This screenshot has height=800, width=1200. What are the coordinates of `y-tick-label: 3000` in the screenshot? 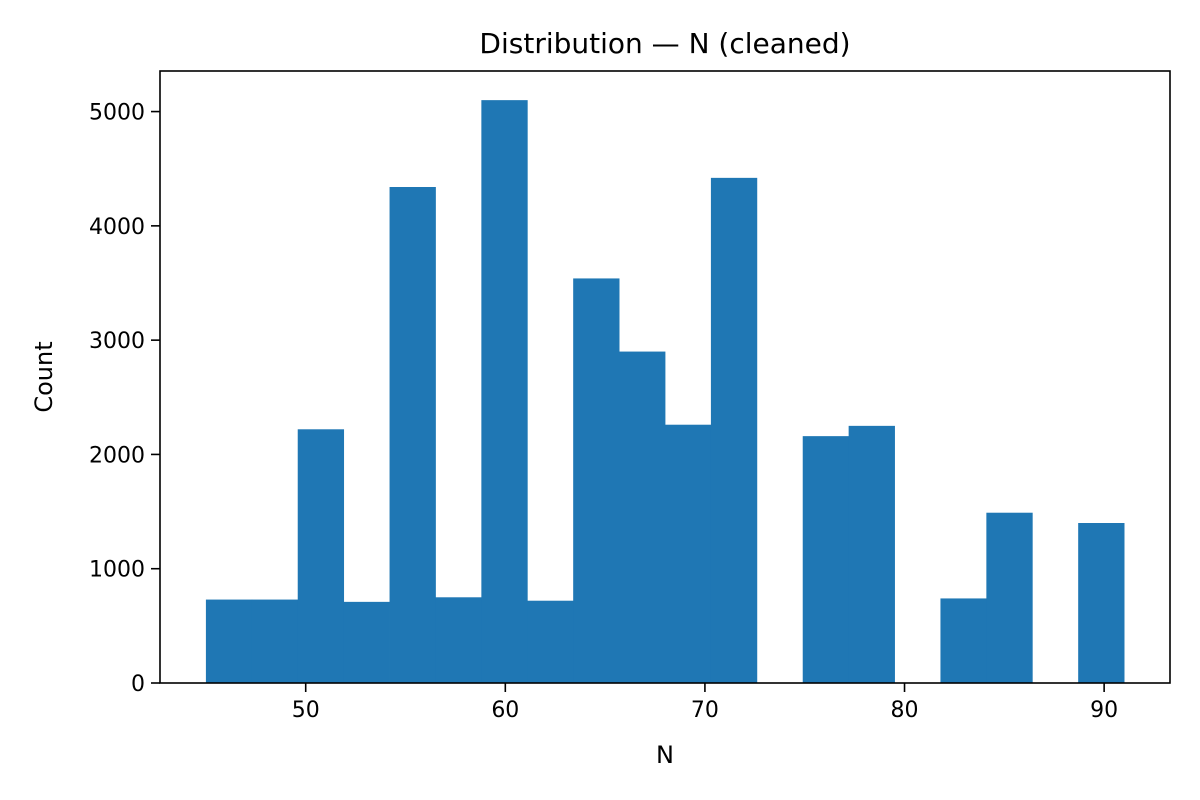 It's located at (117, 341).